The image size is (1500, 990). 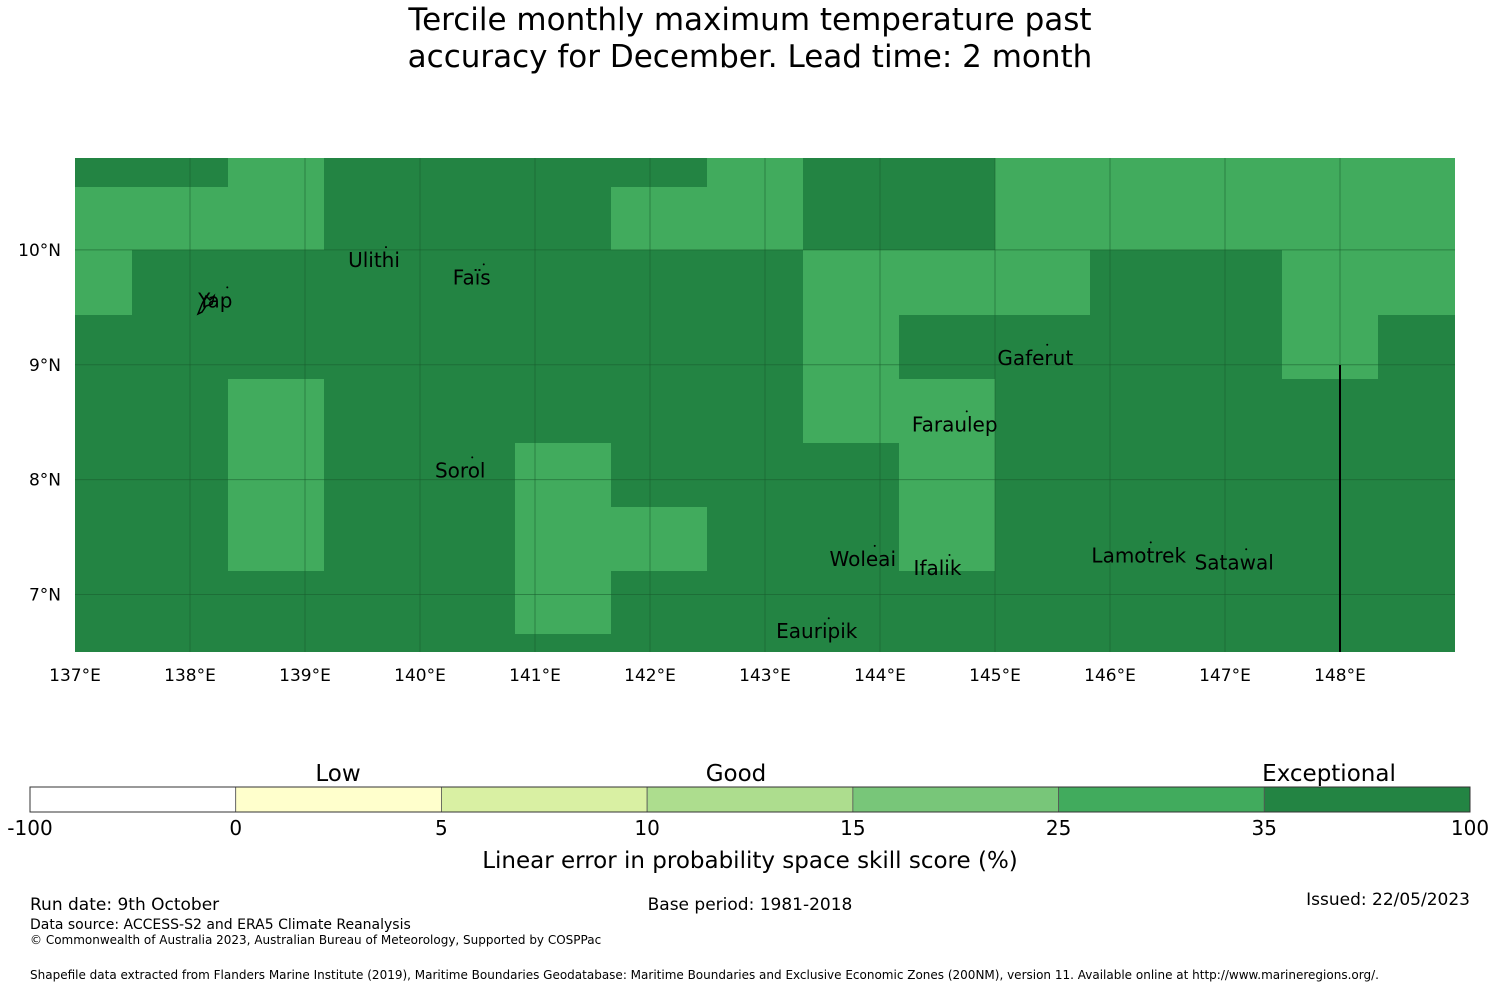 I want to click on place-yap: Yap, so click(x=214, y=300).